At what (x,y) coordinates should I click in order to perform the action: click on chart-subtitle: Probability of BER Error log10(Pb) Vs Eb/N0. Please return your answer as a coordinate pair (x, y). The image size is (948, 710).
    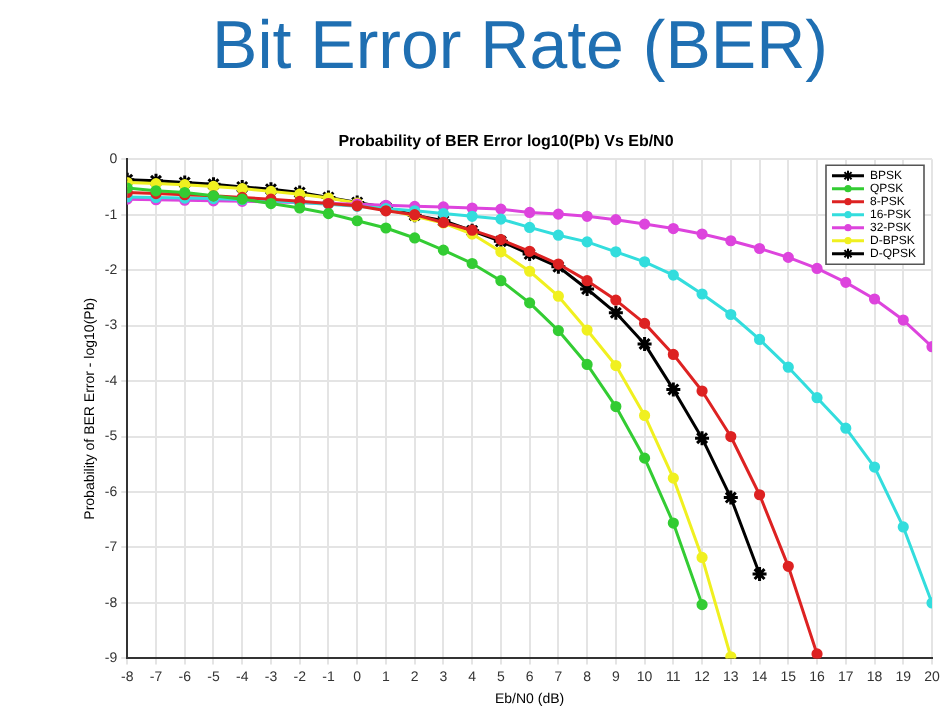
    Looking at the image, I should click on (506, 141).